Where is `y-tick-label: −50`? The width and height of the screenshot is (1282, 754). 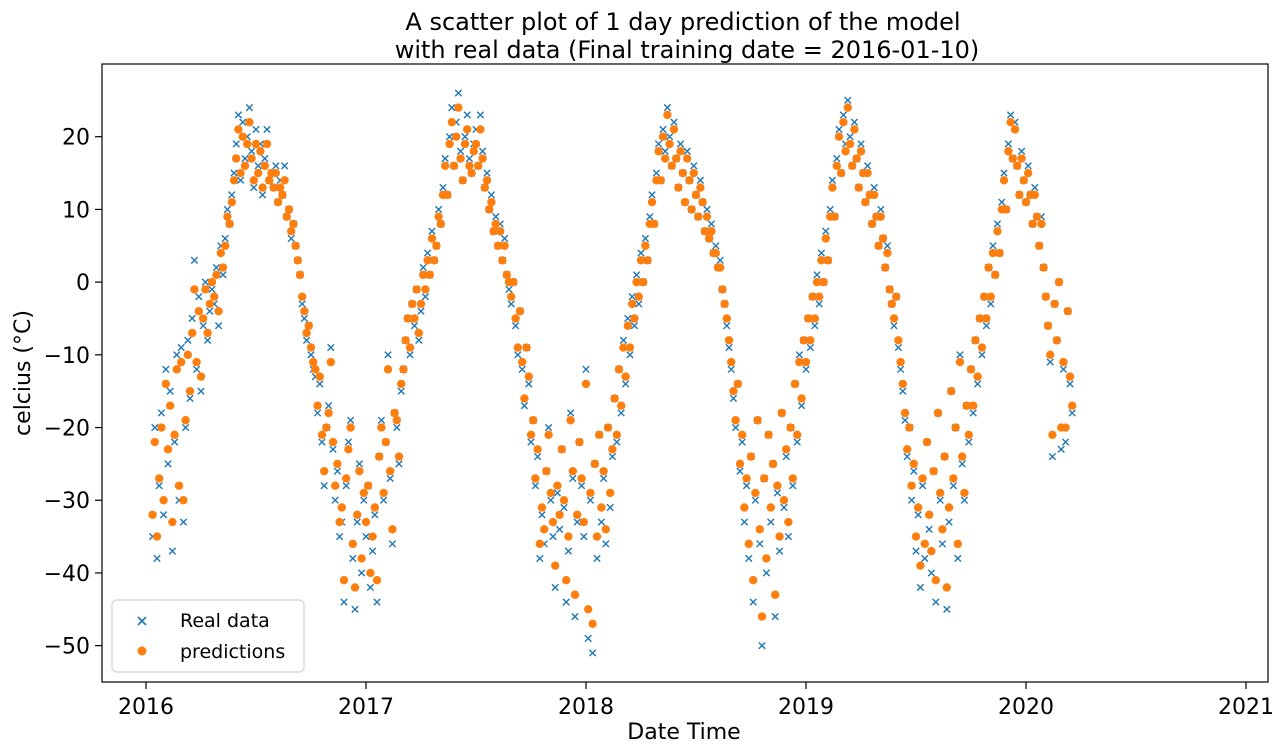
y-tick-label: −50 is located at coordinates (67, 647).